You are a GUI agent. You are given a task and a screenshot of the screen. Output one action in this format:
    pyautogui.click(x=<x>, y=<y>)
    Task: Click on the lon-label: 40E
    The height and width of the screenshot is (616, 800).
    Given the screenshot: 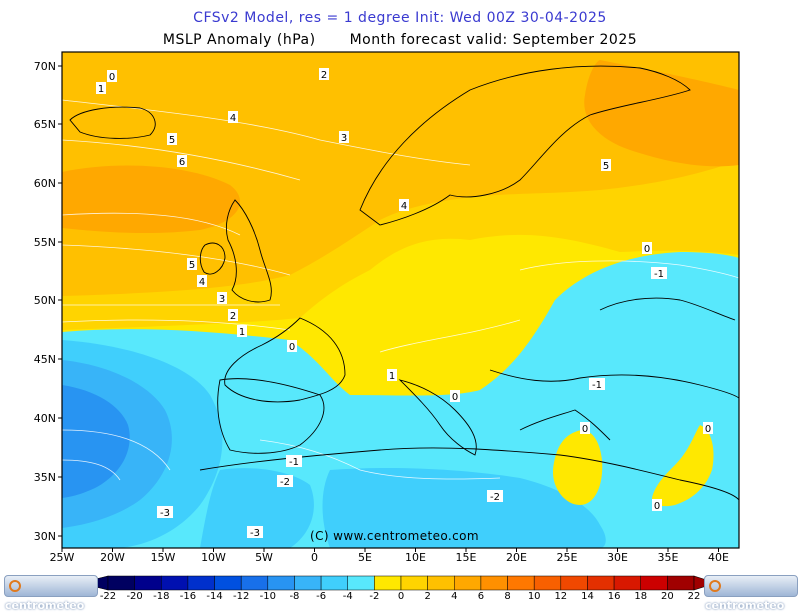 What is the action you would take?
    pyautogui.click(x=718, y=557)
    